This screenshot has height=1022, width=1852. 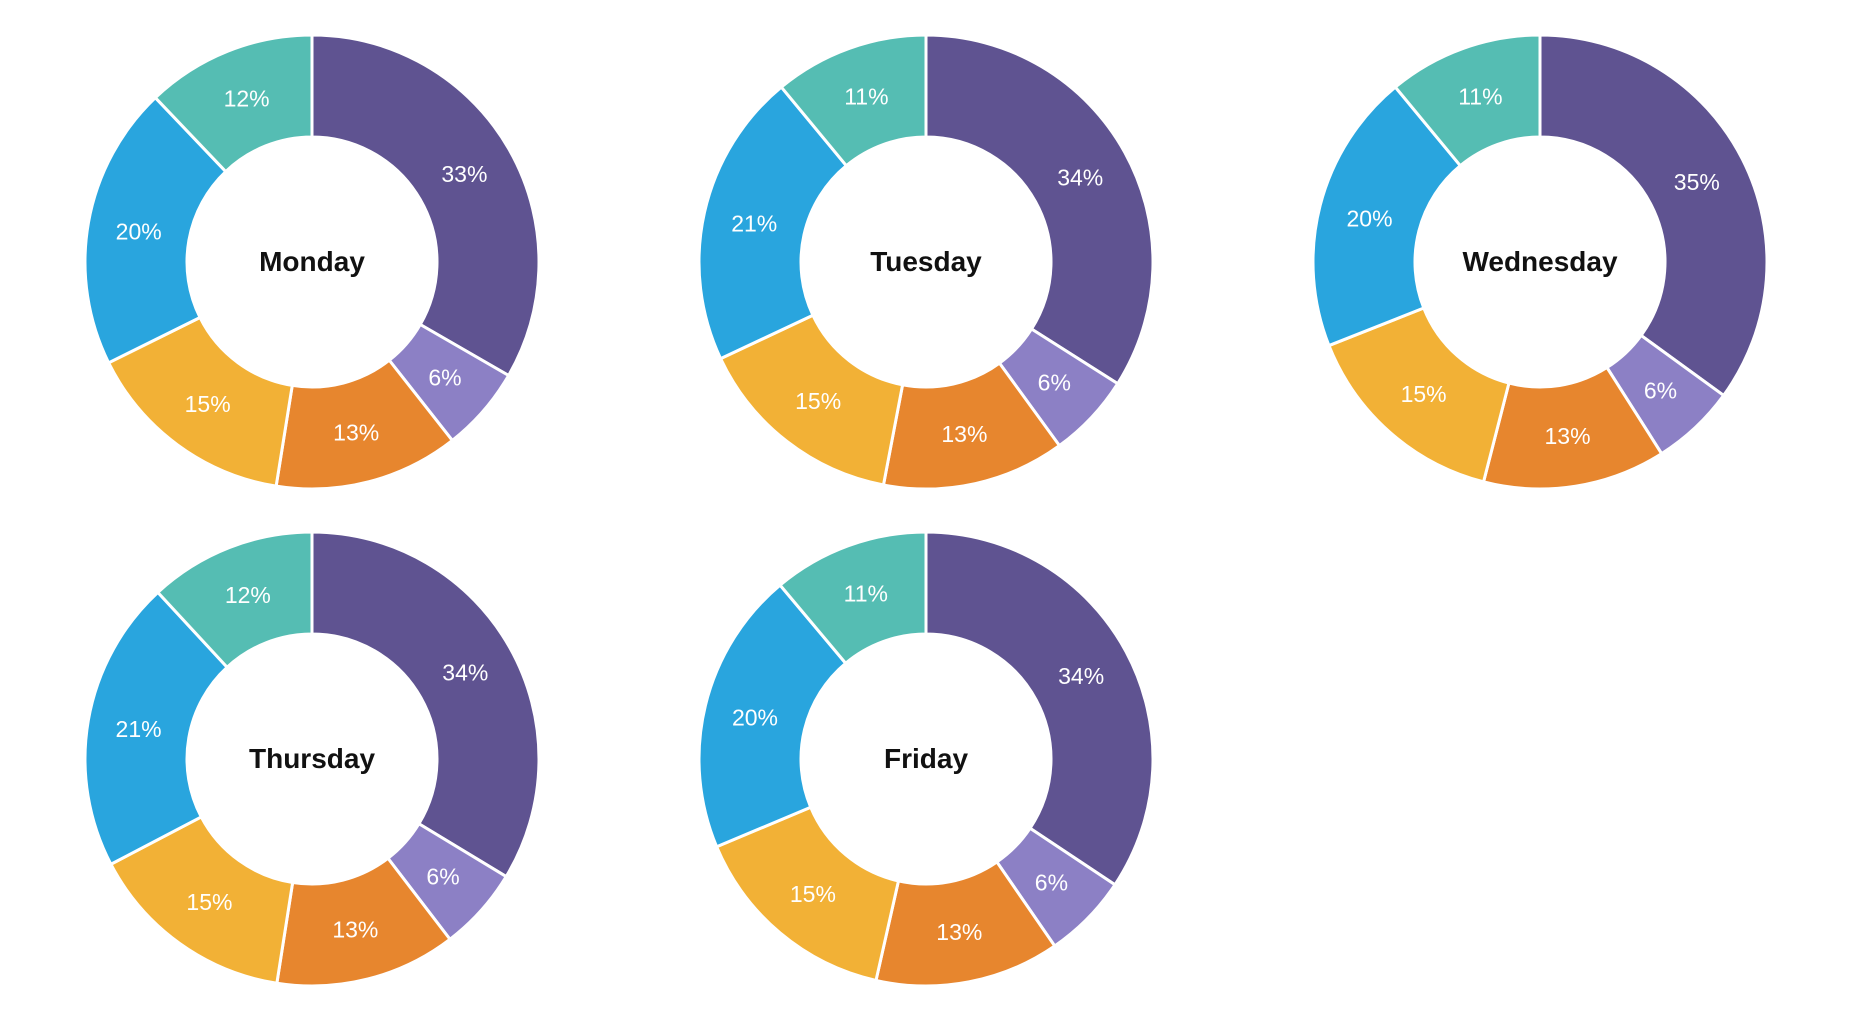 I want to click on chart-wrap-friday: 34% 6% 13% 15% 20% 11% Friday, so click(x=926, y=758).